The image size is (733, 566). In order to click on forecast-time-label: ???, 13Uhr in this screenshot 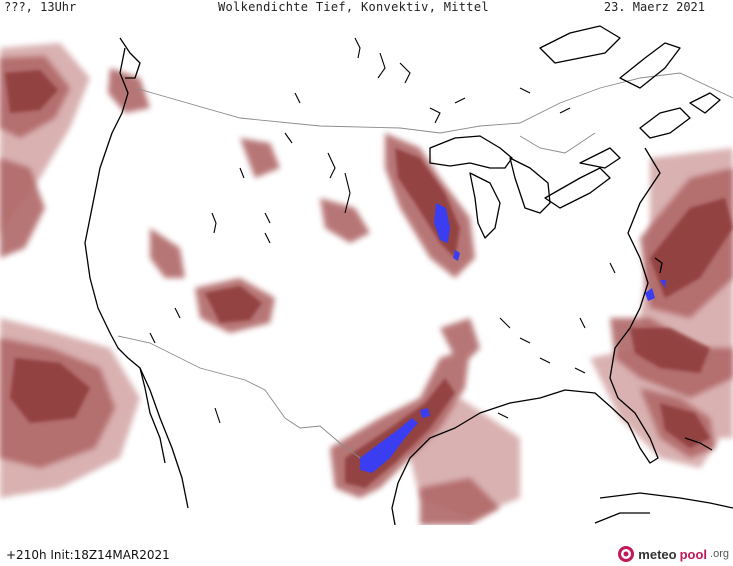, I will do `click(40, 7)`.